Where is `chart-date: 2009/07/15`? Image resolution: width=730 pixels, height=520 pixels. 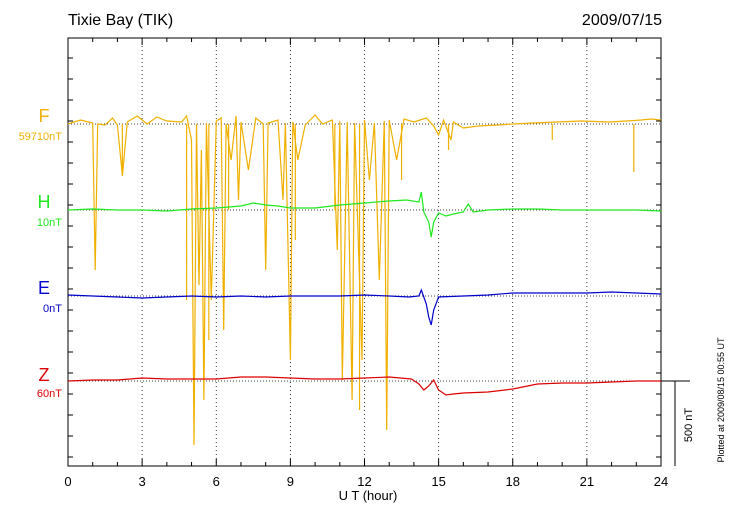 chart-date: 2009/07/15 is located at coordinates (622, 20).